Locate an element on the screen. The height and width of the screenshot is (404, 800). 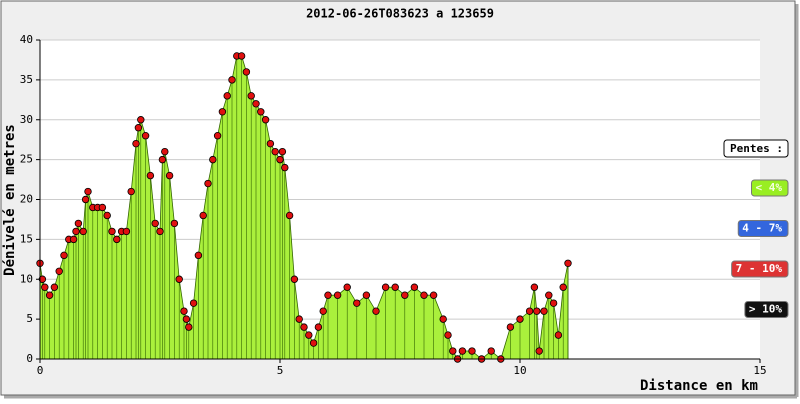
y-tick-label: 10 is located at coordinates (26, 278).